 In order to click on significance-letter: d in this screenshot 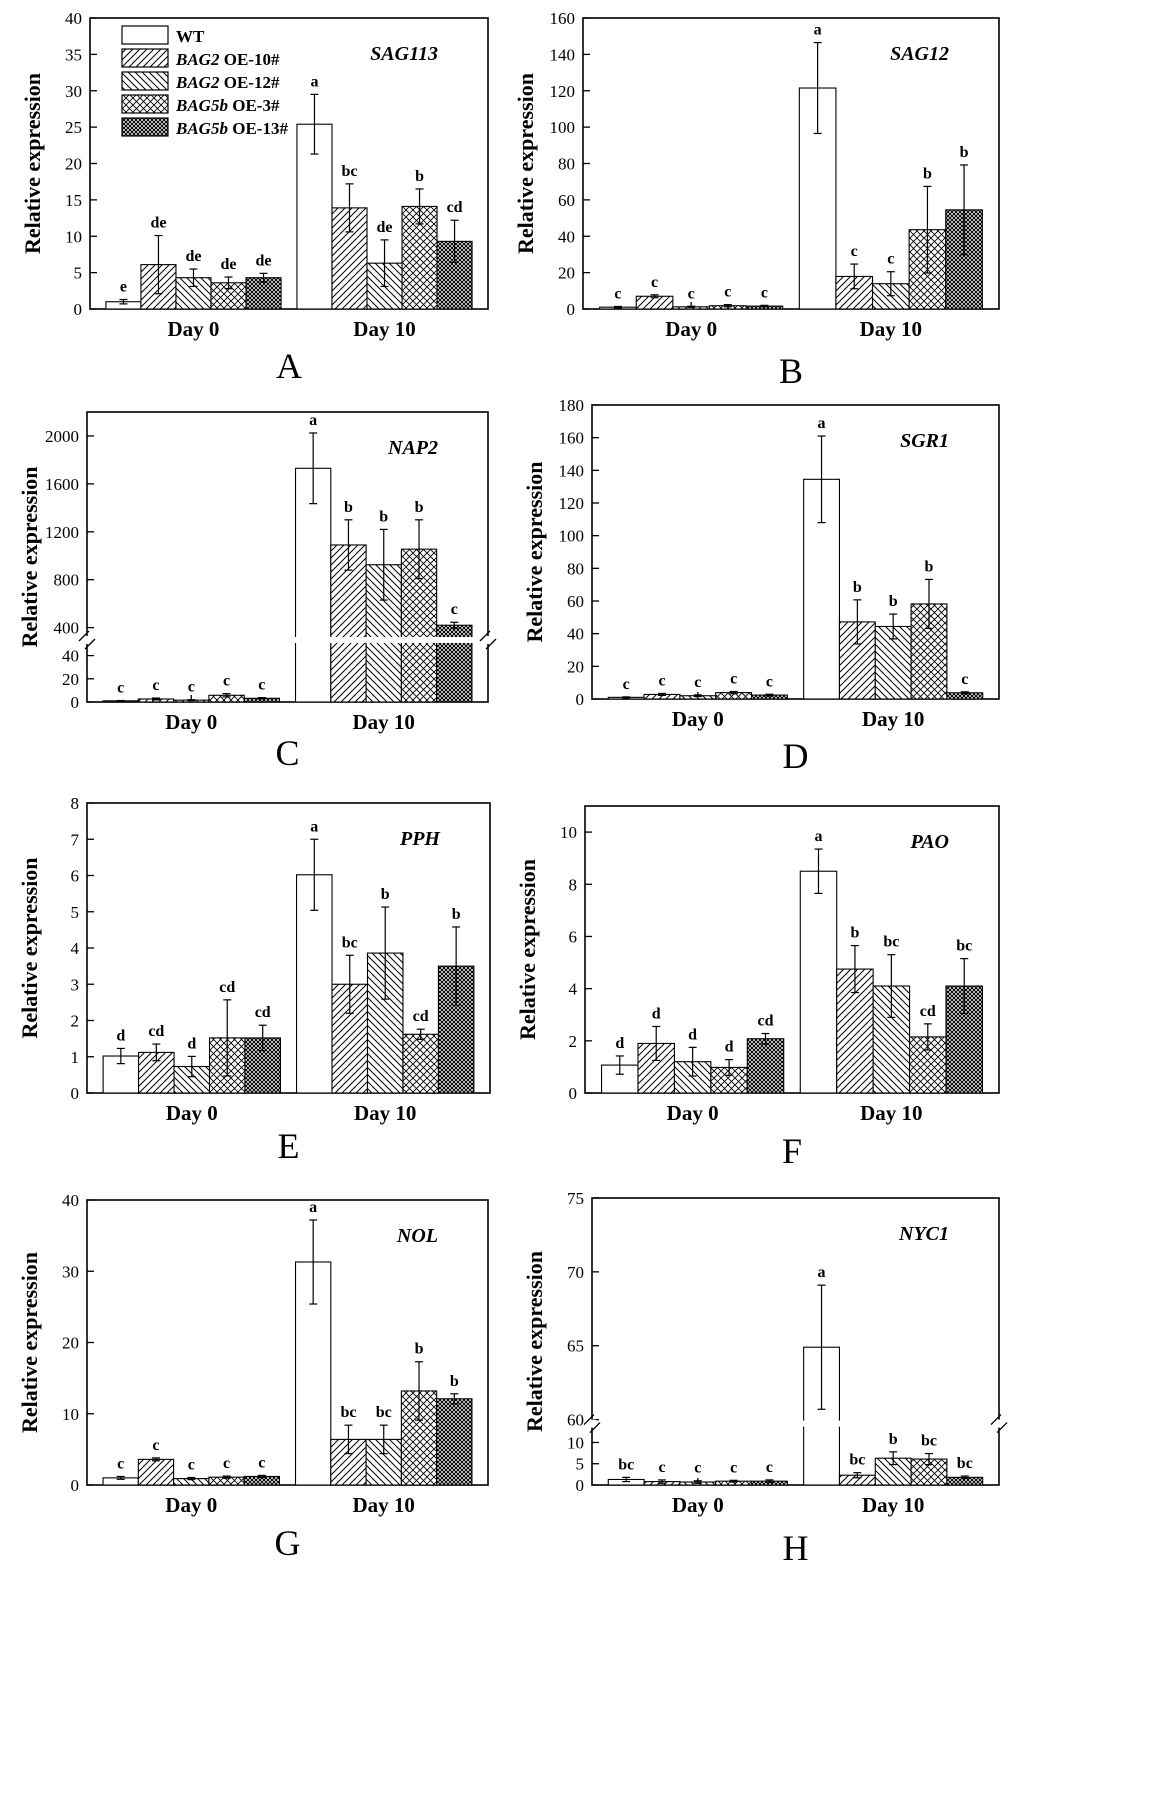, I will do `click(729, 1047)`.